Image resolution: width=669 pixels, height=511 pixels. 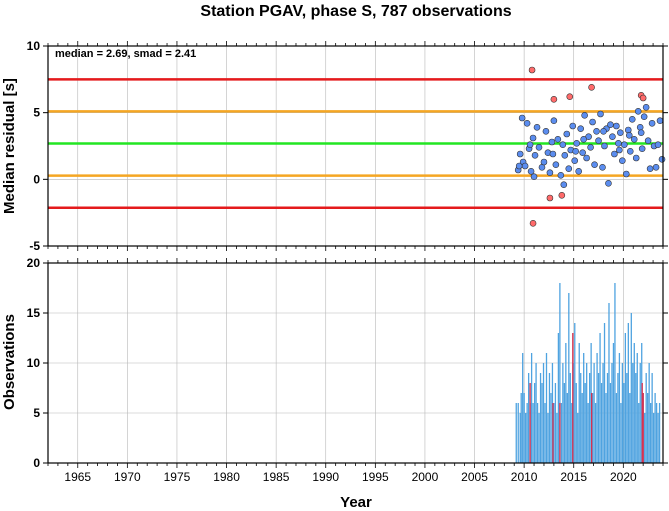 What do you see at coordinates (325, 477) in the screenshot?
I see `x-tick-label: 1990` at bounding box center [325, 477].